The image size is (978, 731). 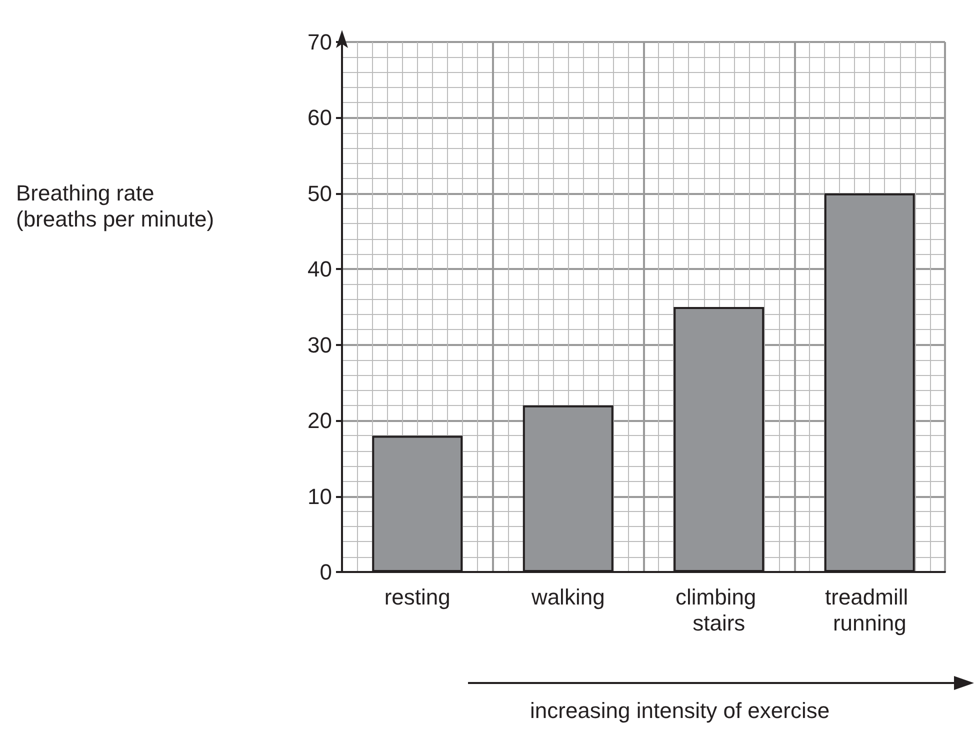 I want to click on y-axis-title: Breathing rate (breaths per minute), so click(x=115, y=206).